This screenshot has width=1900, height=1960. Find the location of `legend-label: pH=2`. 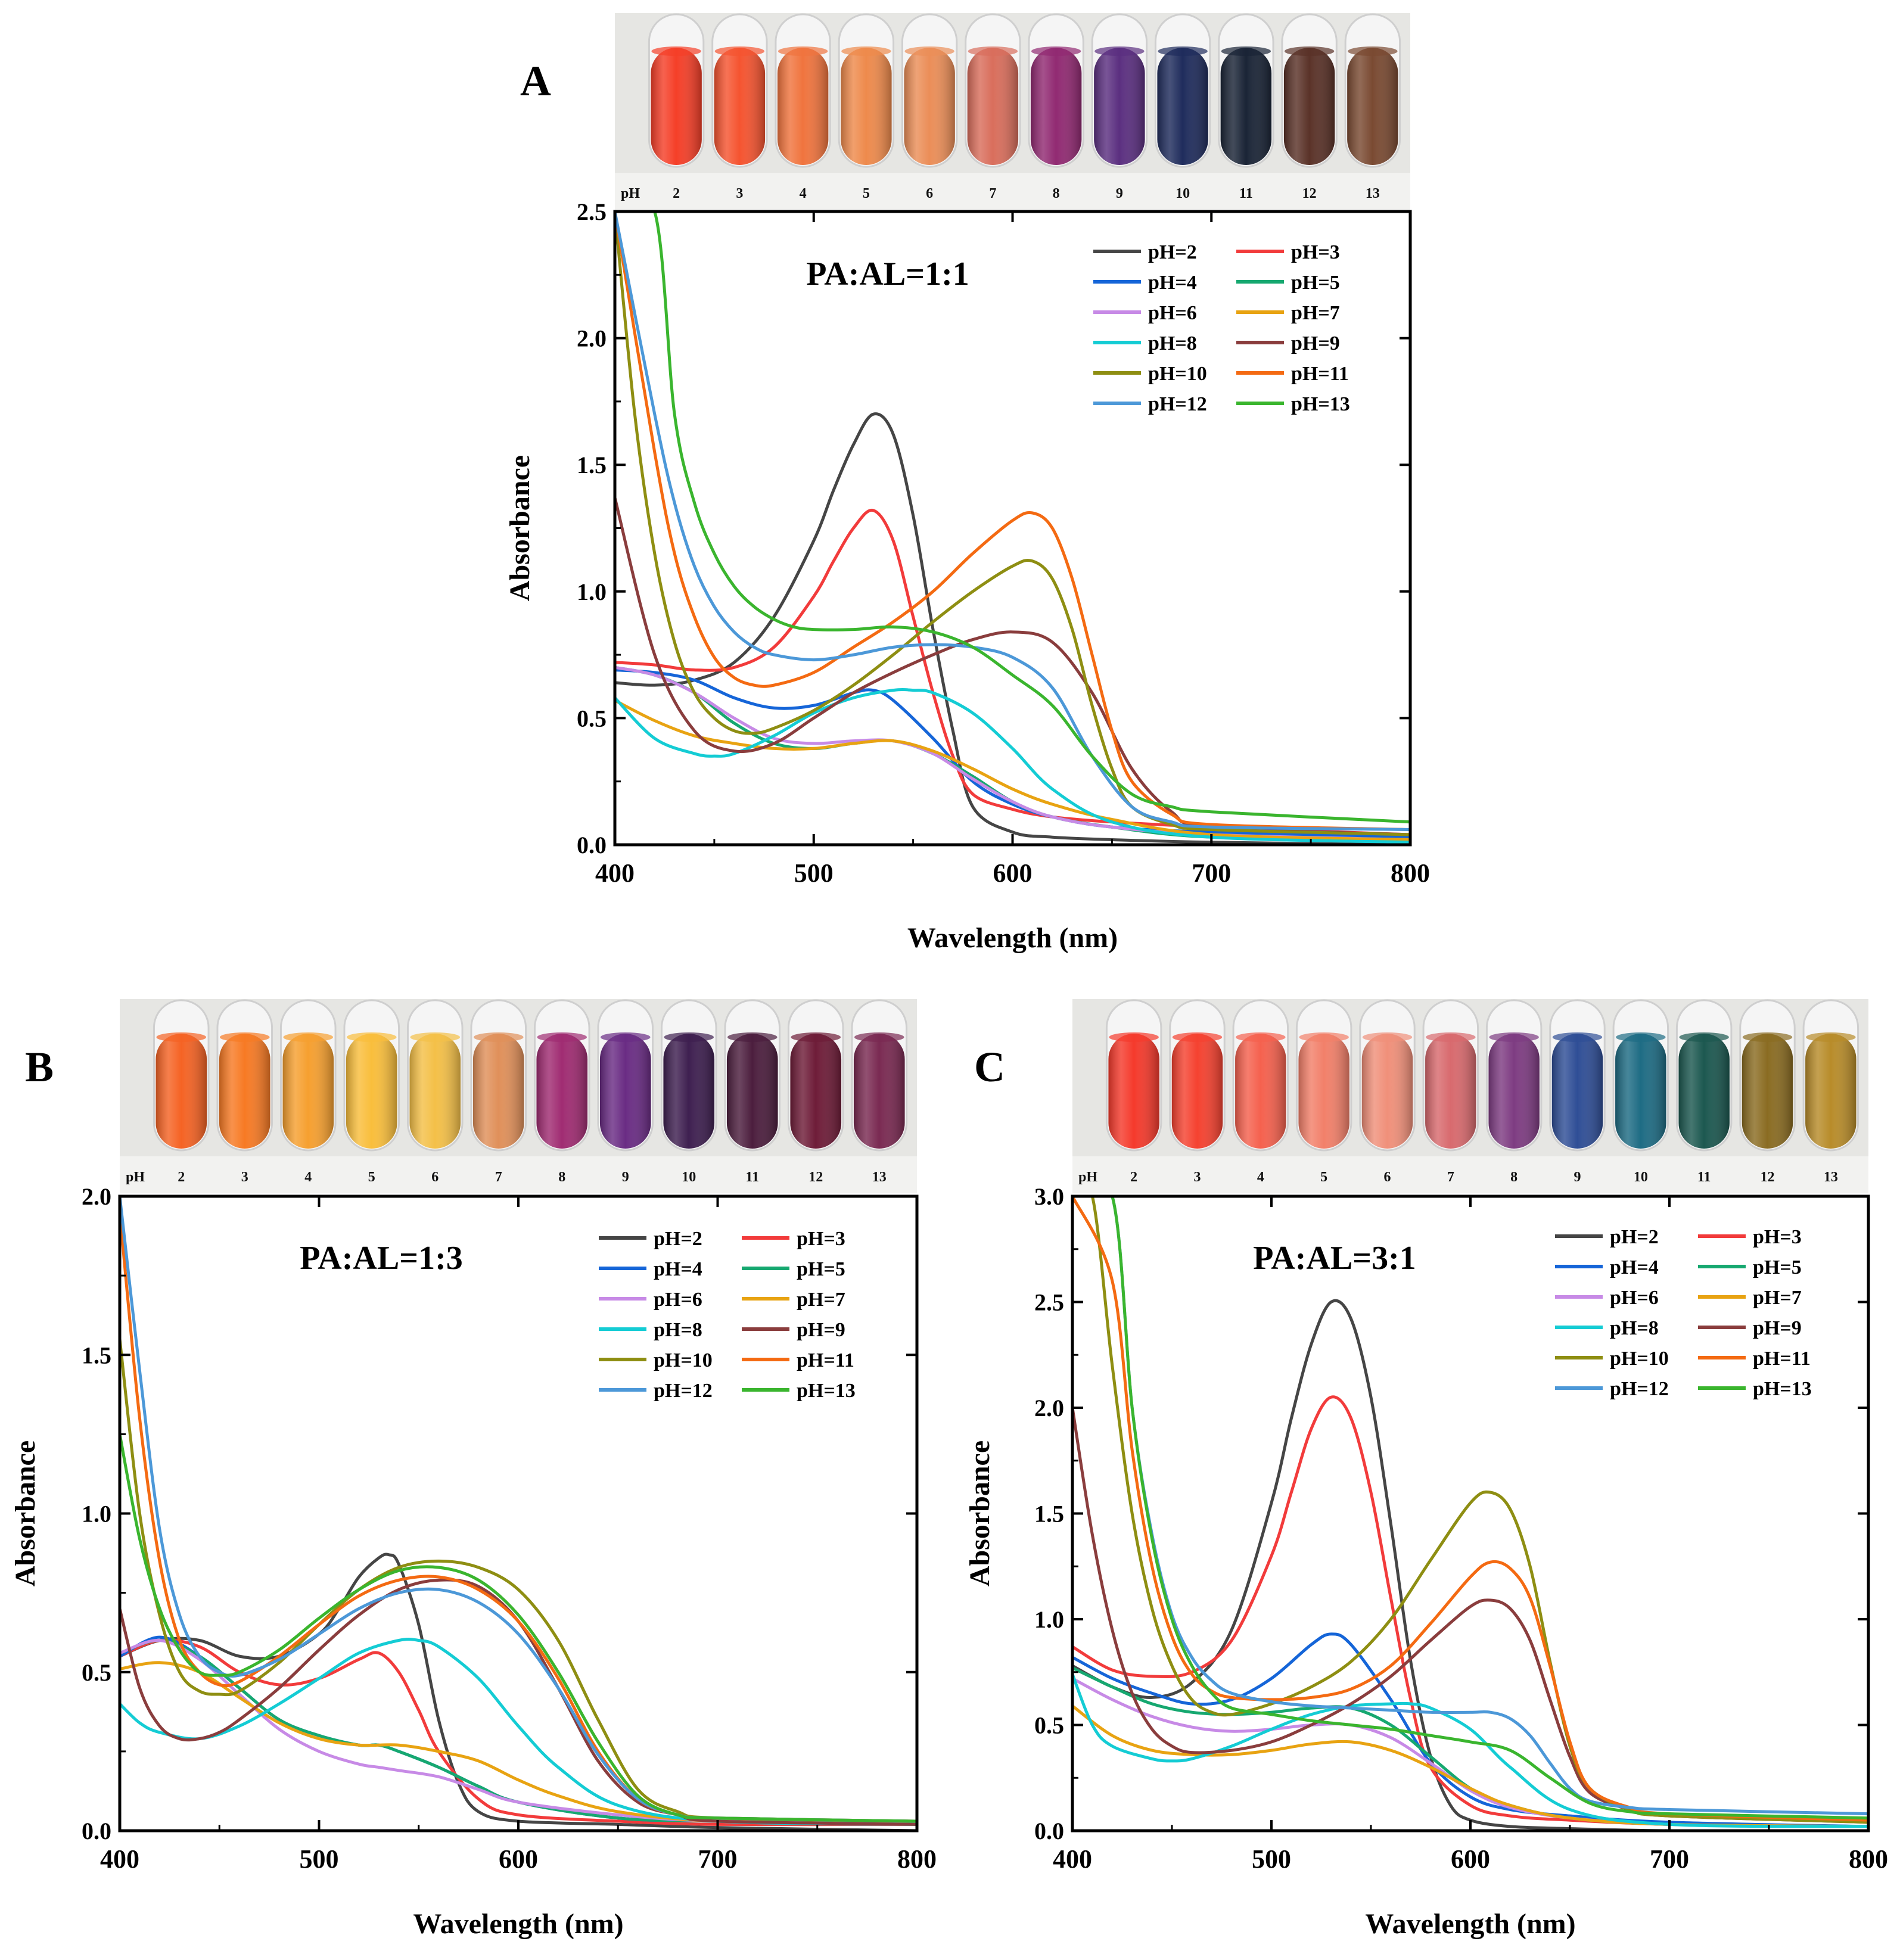

legend-label: pH=2 is located at coordinates (1635, 1237).